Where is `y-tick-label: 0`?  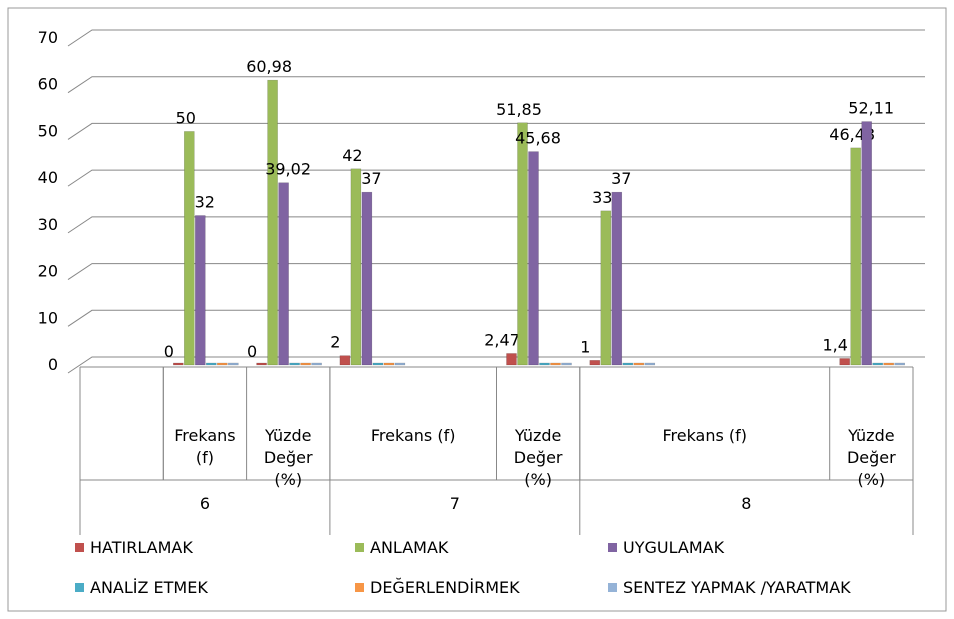
y-tick-label: 0 is located at coordinates (53, 364).